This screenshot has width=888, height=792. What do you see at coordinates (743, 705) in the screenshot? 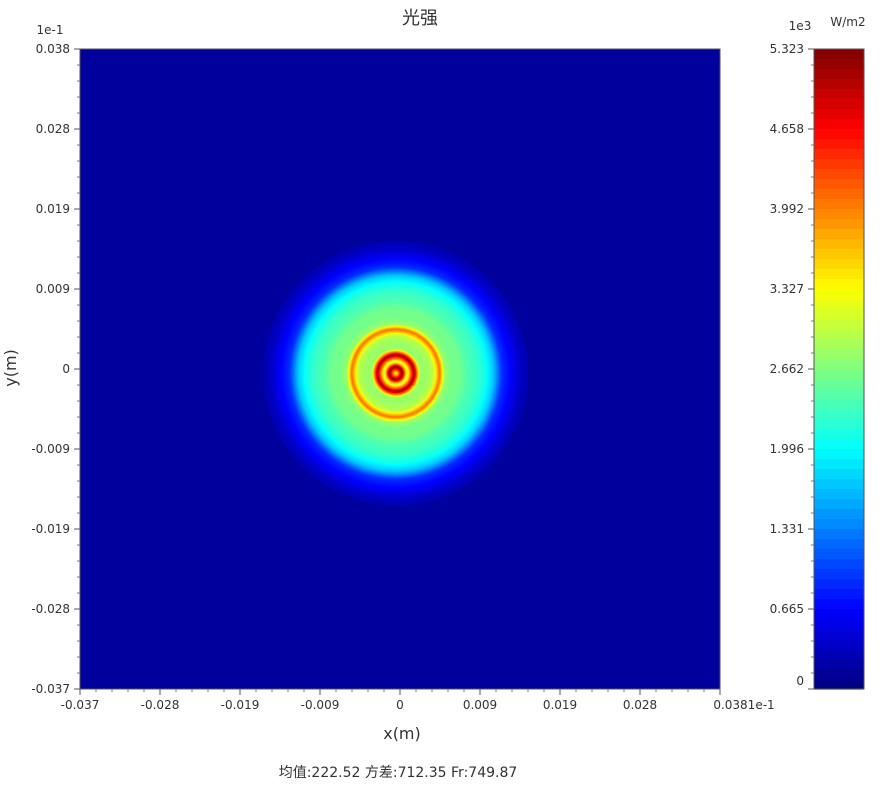
I see `x-tick-label: 0.0381e-1` at bounding box center [743, 705].